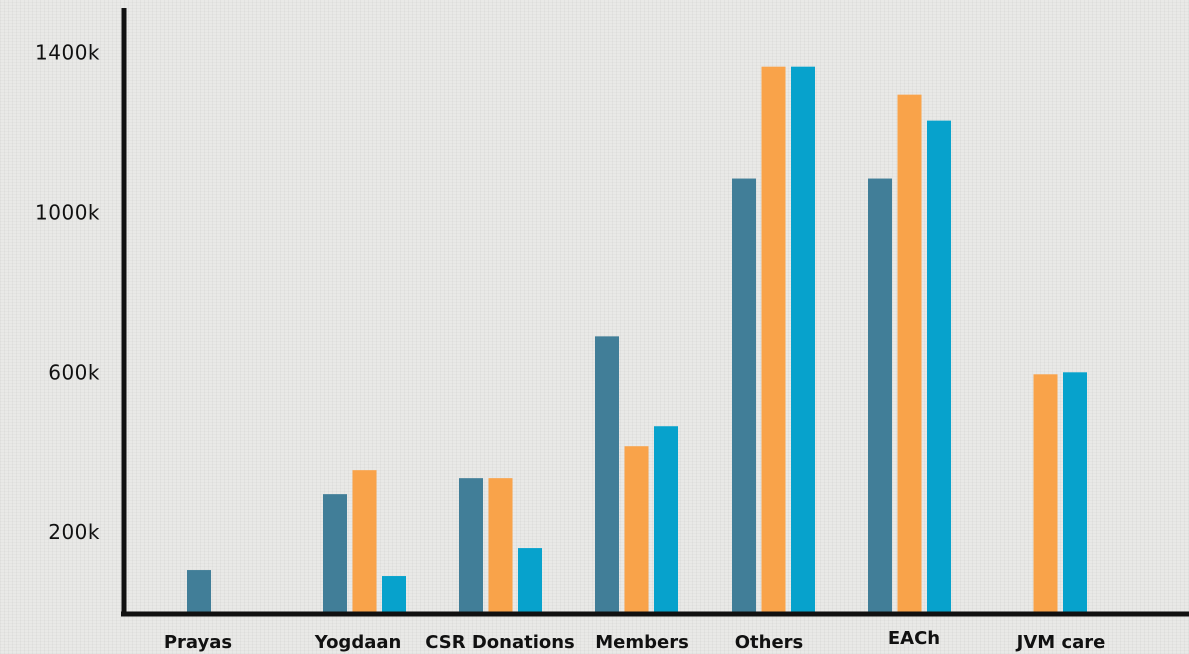 The image size is (1189, 654). What do you see at coordinates (358, 642) in the screenshot?
I see `x-tick-label: Yogdaan` at bounding box center [358, 642].